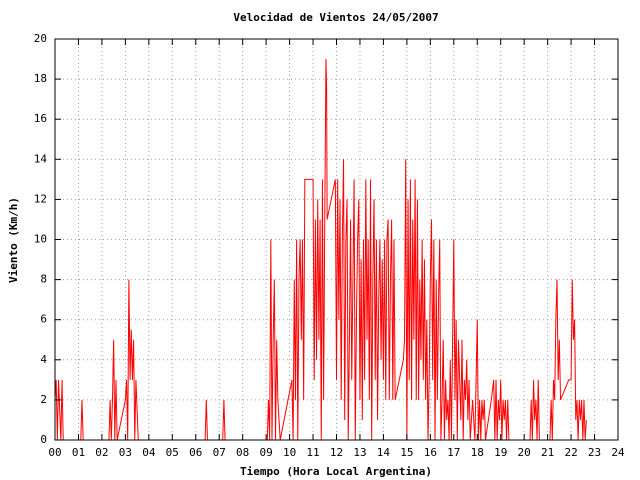 This screenshot has width=640, height=480. Describe the element at coordinates (43, 399) in the screenshot. I see `y-tick-label: 2` at that location.